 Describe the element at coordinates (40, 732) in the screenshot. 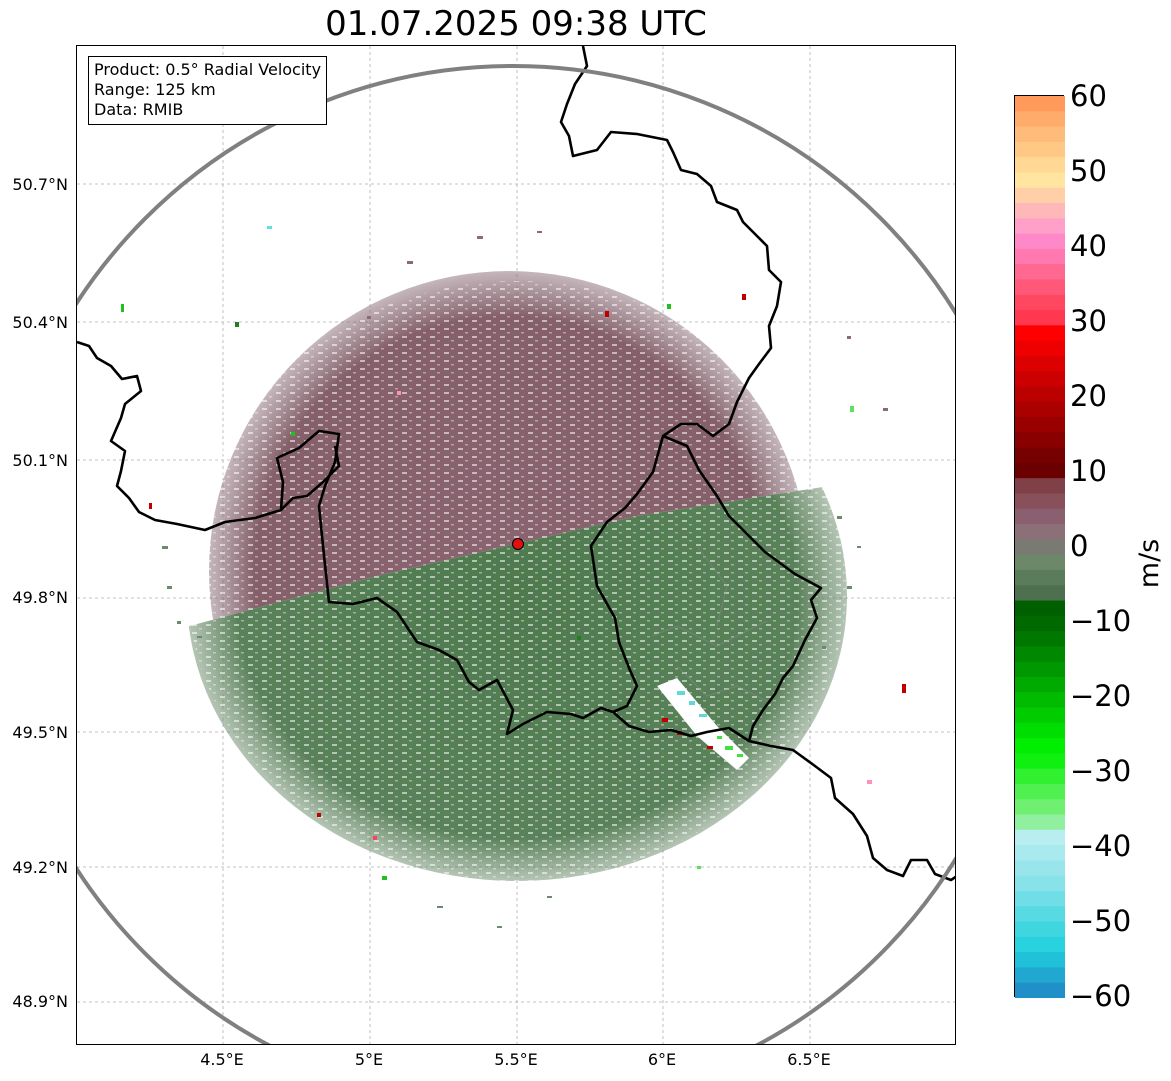

I see `lat-tick-label: 49.5°N` at that location.